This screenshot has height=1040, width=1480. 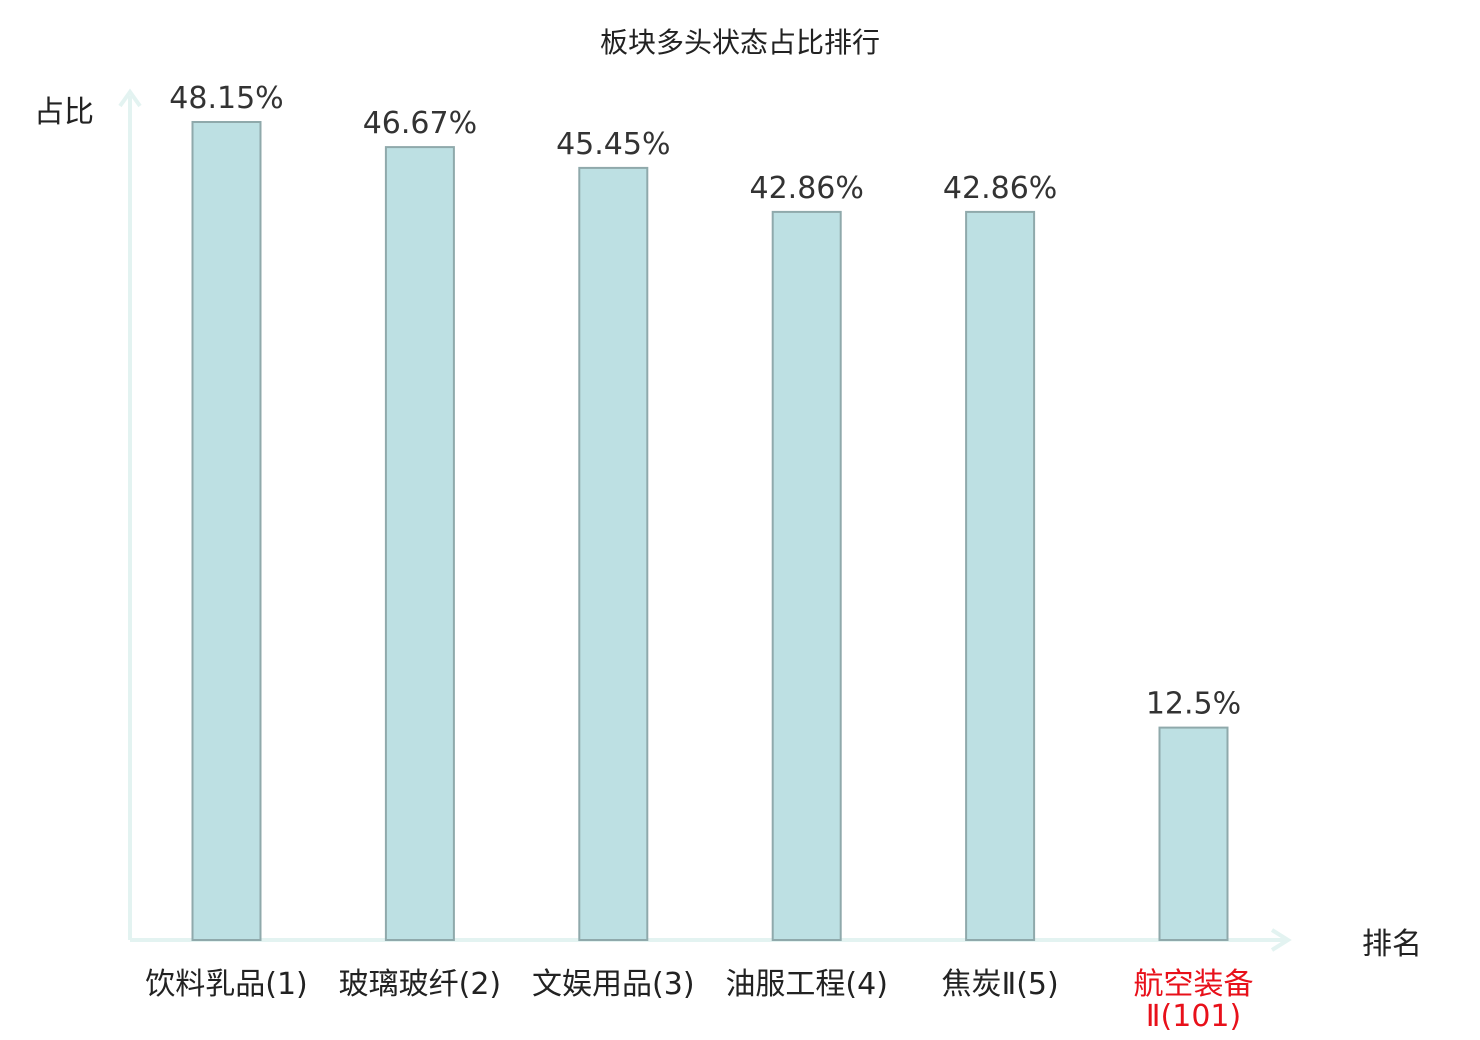 I want to click on x-tick-label: 焦炭Ⅱ(5), so click(x=999, y=984).